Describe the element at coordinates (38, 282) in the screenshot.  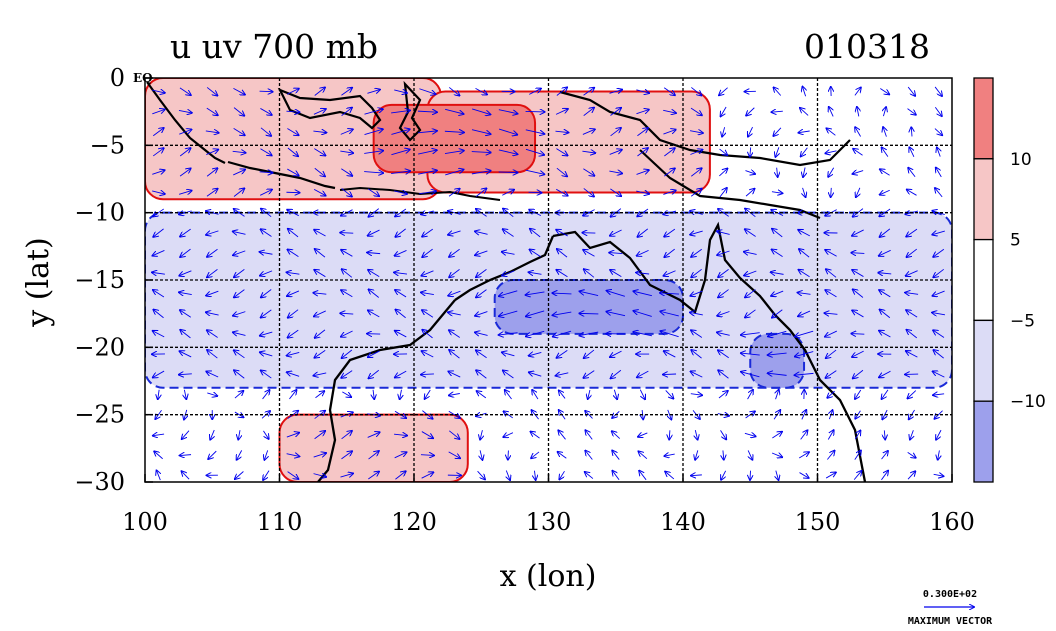
I see `y-axis-label: y (lat)` at that location.